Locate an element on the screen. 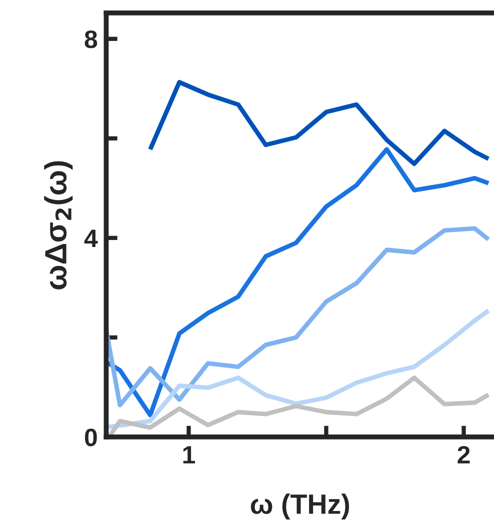  y-tick-label: 8 is located at coordinates (91, 39).